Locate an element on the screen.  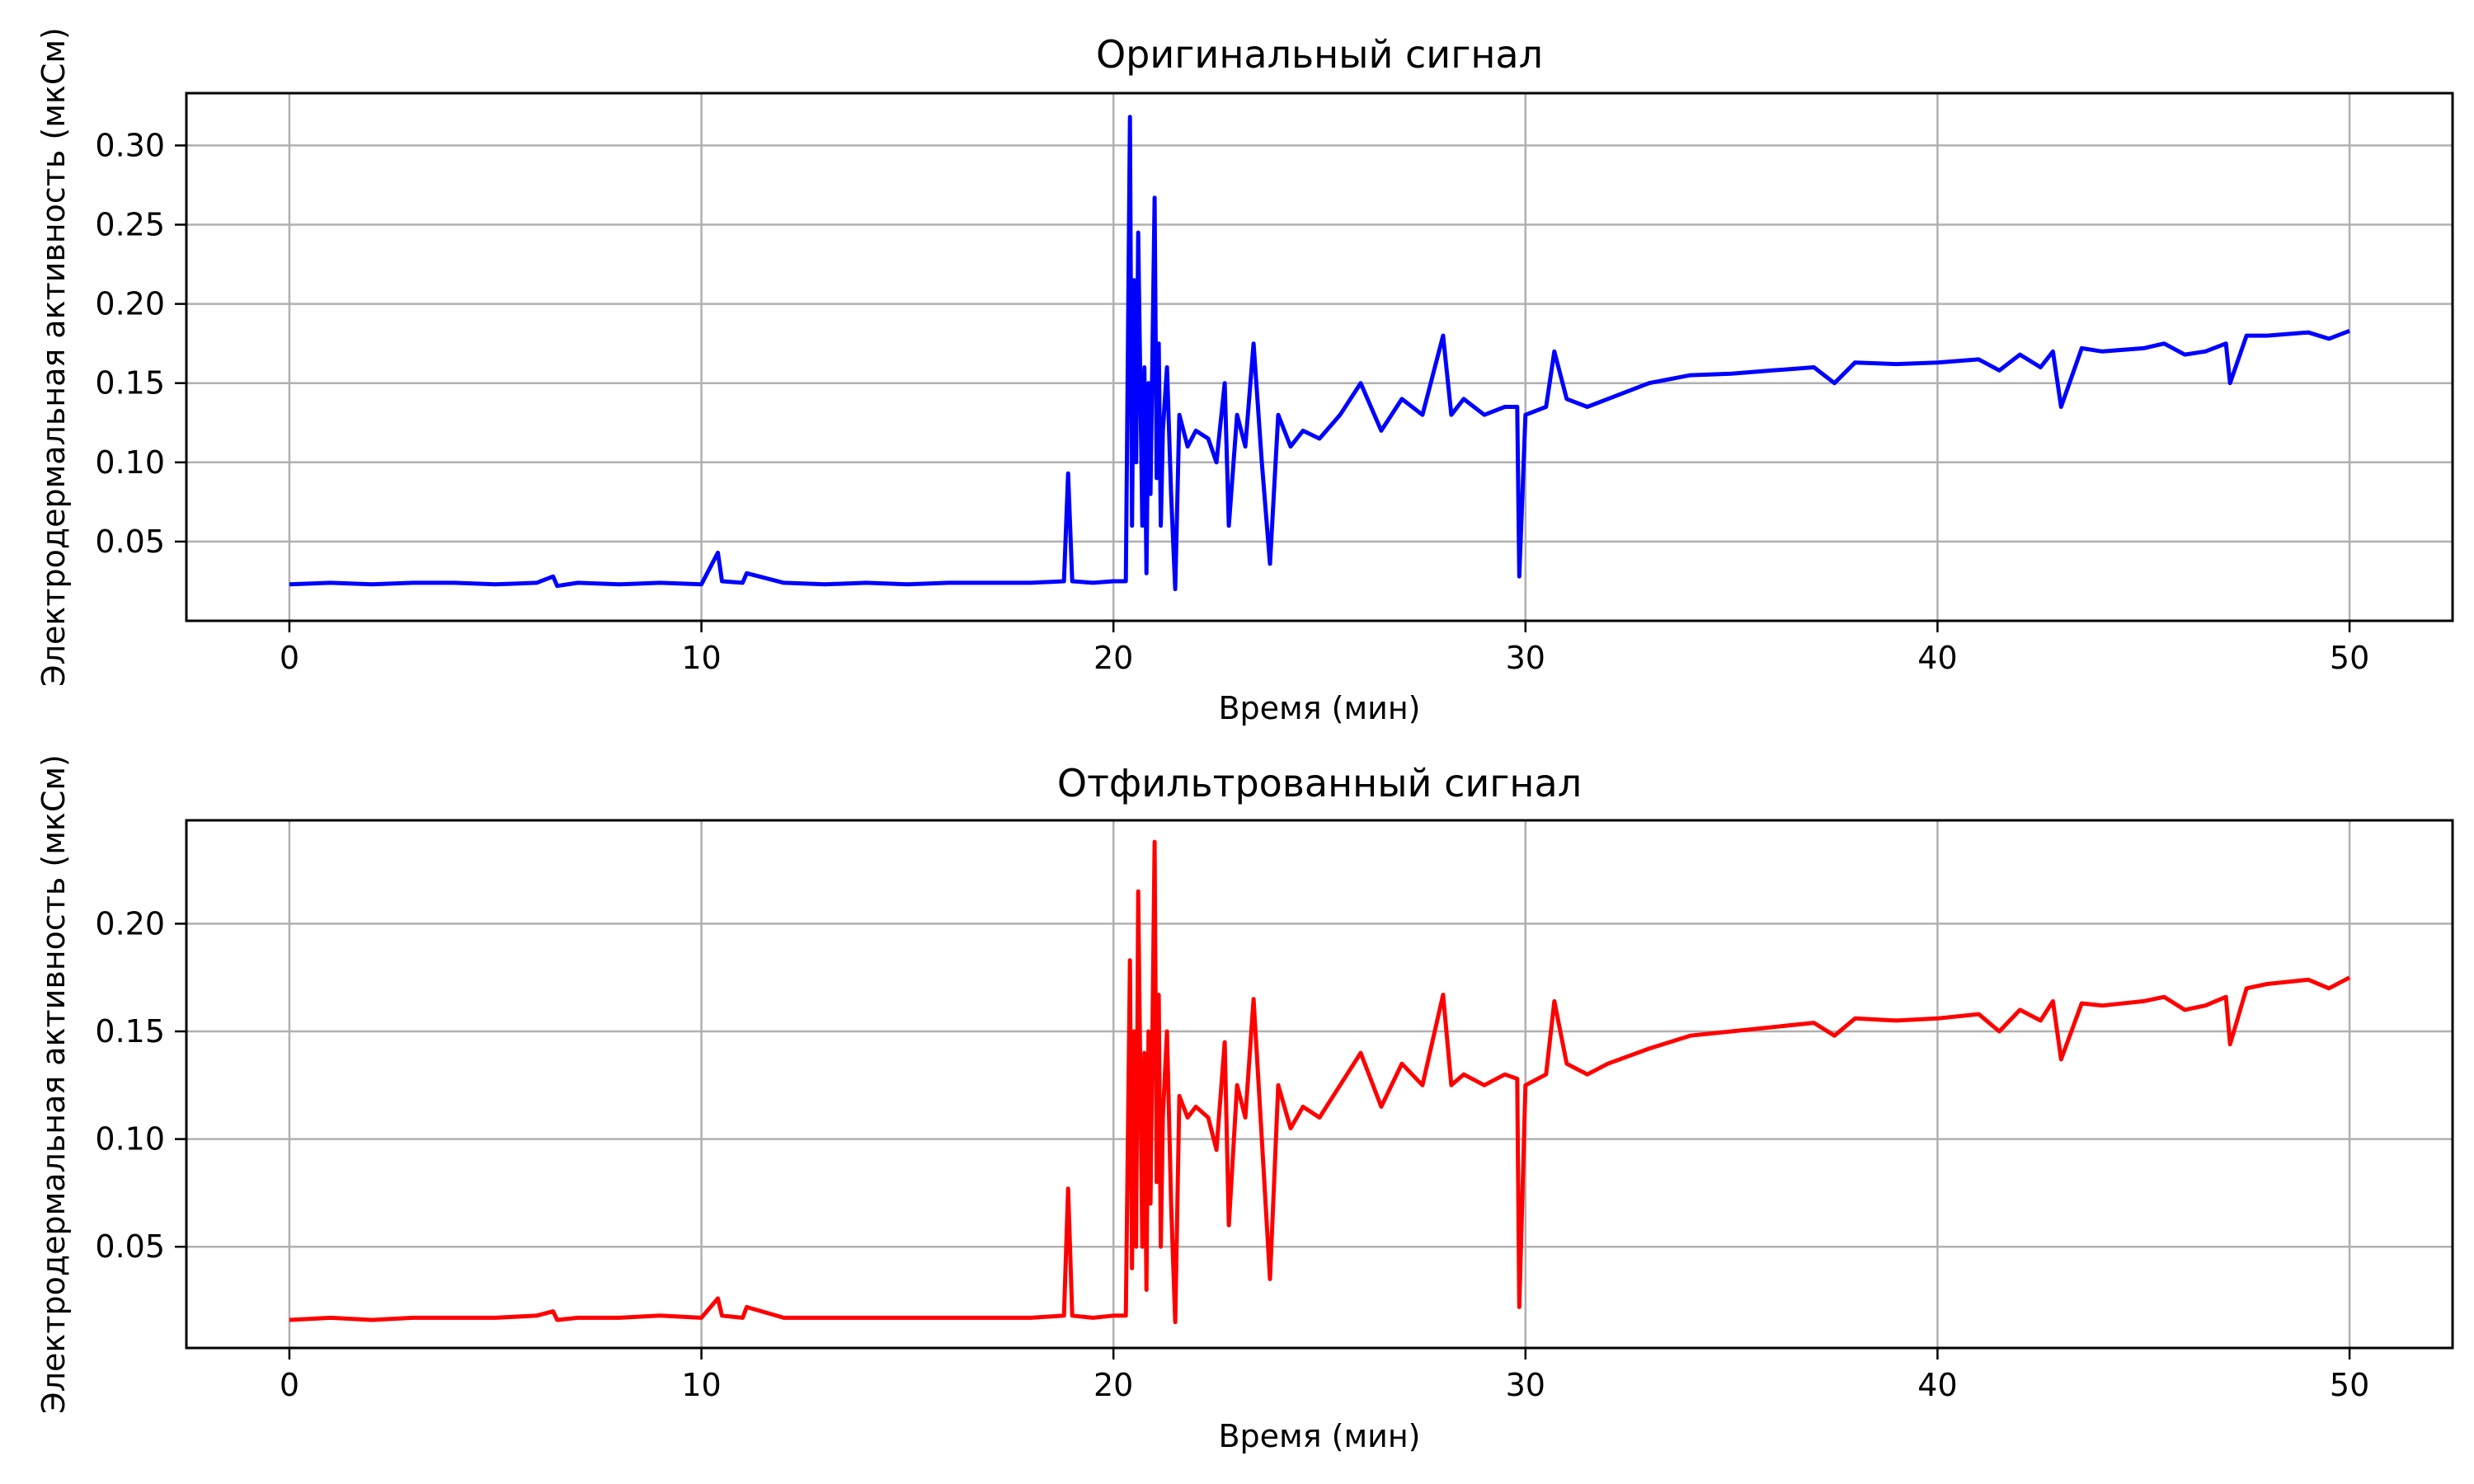
y-tick-label-original: 0.20 is located at coordinates (130, 304).